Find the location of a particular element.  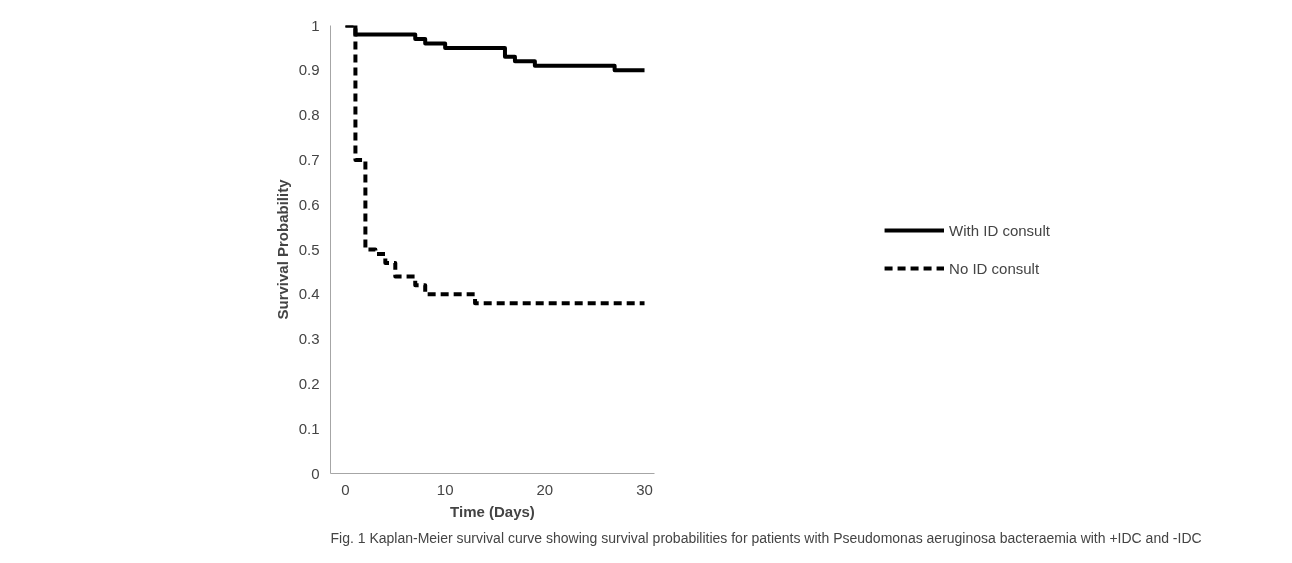

legend-label: With ID consult is located at coordinates (999, 230).